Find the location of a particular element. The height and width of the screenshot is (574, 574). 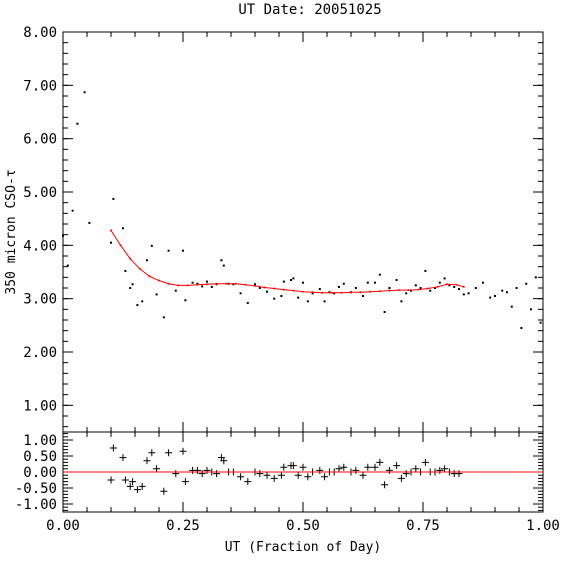

x-tick-label: 0.25 is located at coordinates (183, 526).